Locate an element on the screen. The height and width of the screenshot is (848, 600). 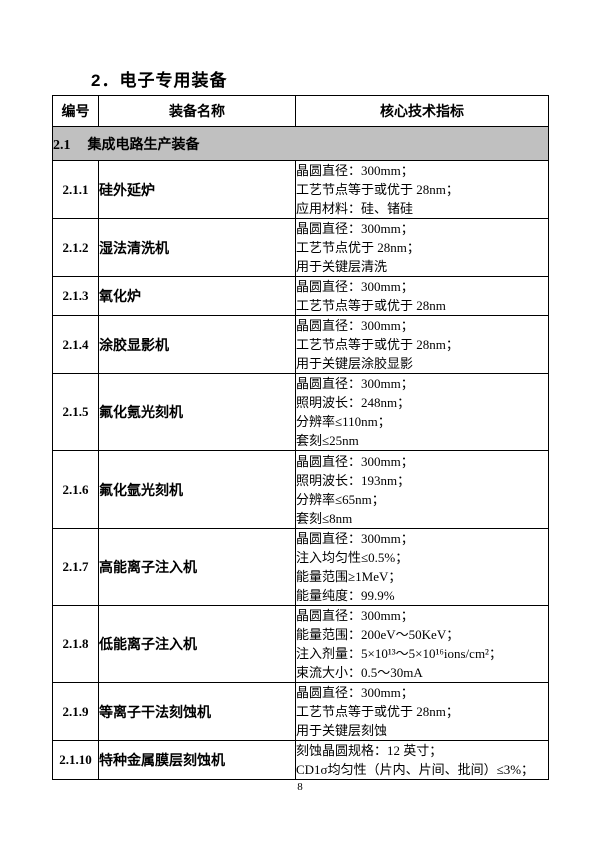
row-id: 2.1.6 is located at coordinates (75, 489).